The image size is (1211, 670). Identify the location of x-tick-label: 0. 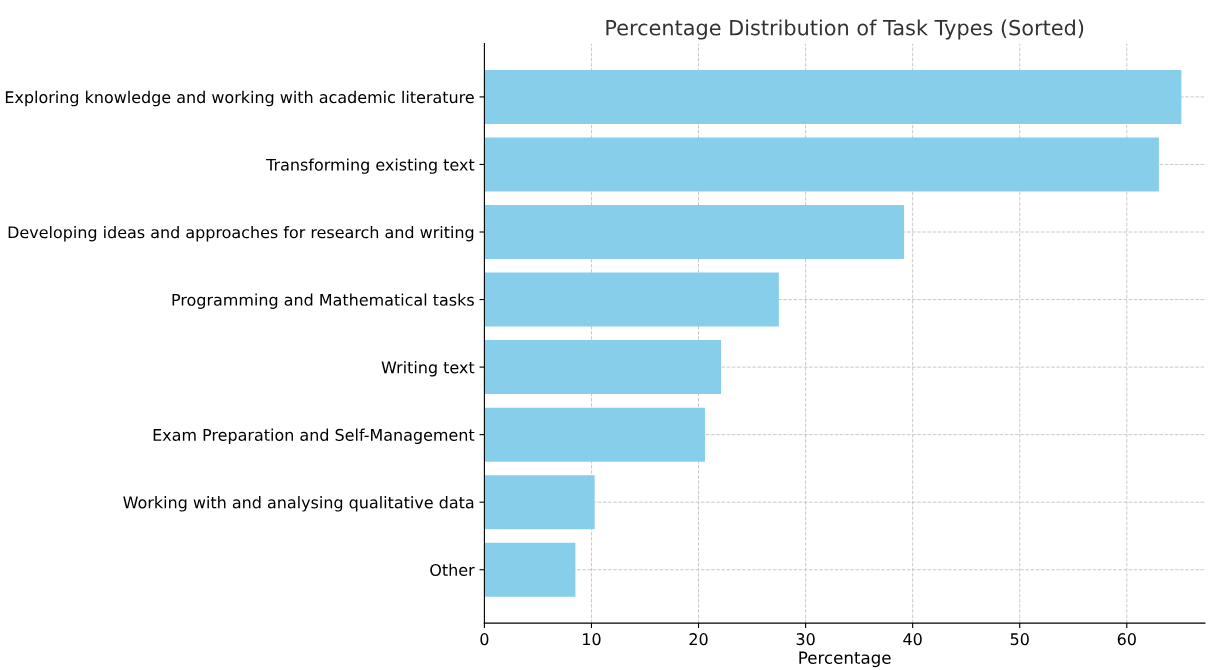
(484, 639).